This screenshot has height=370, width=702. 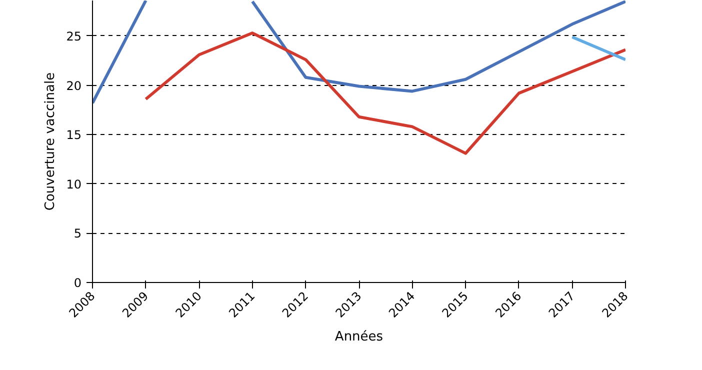 What do you see at coordinates (74, 135) in the screenshot?
I see `y-tick-label: 15` at bounding box center [74, 135].